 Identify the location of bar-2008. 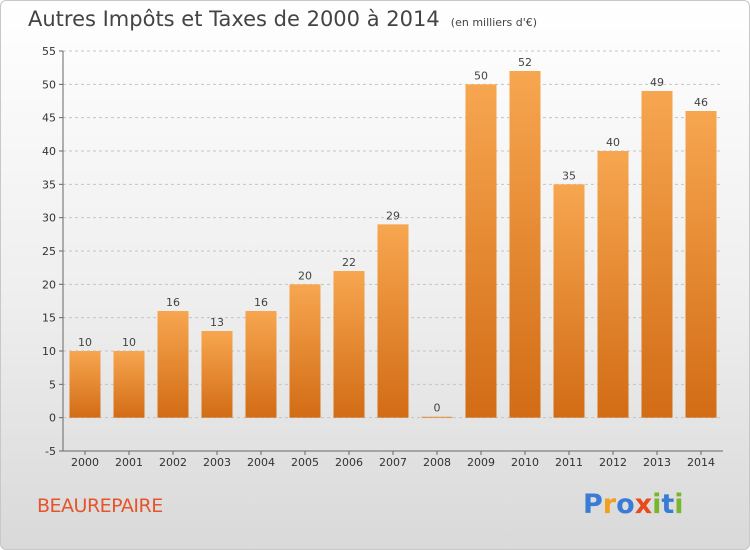
(437, 417).